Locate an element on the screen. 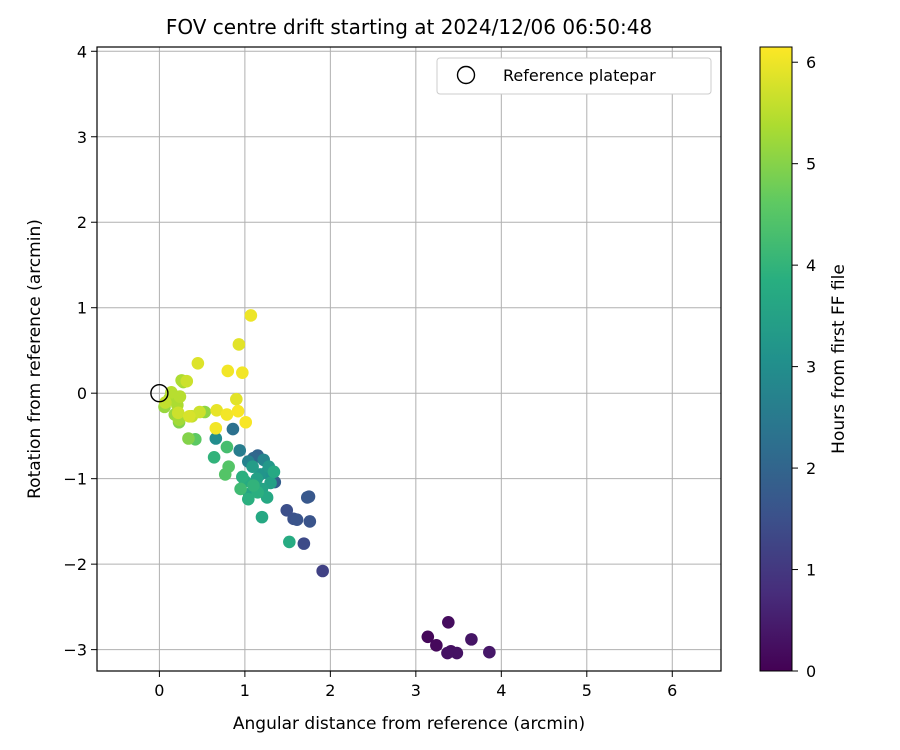 This screenshot has width=900, height=750. colorbar-tick-label: 0 is located at coordinates (811, 671).